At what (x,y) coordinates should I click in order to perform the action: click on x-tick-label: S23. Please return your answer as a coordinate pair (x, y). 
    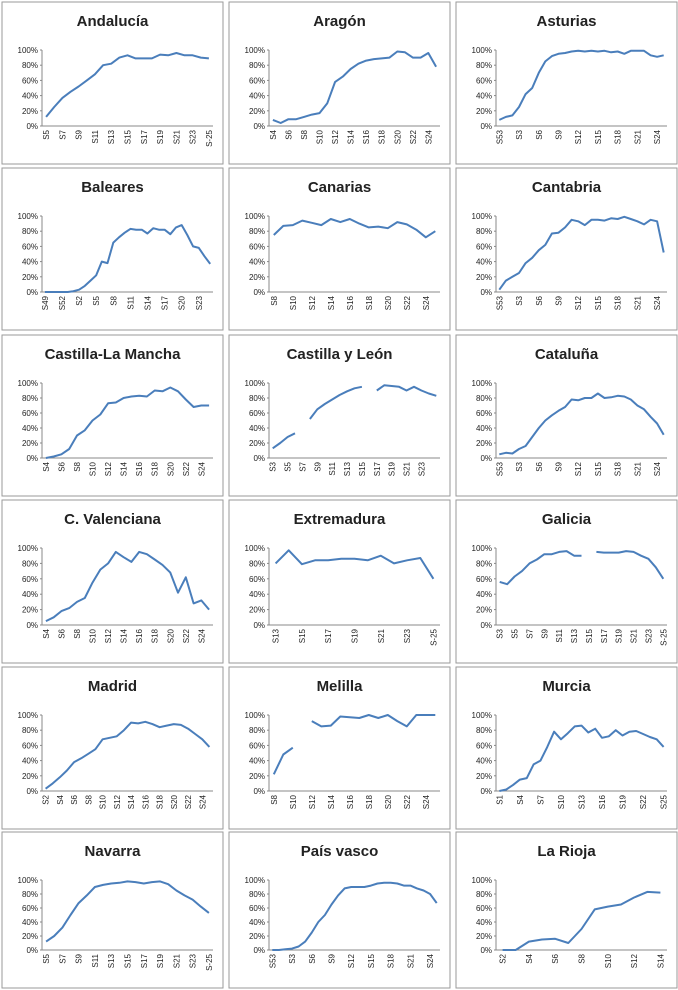
    Looking at the image, I should click on (407, 635).